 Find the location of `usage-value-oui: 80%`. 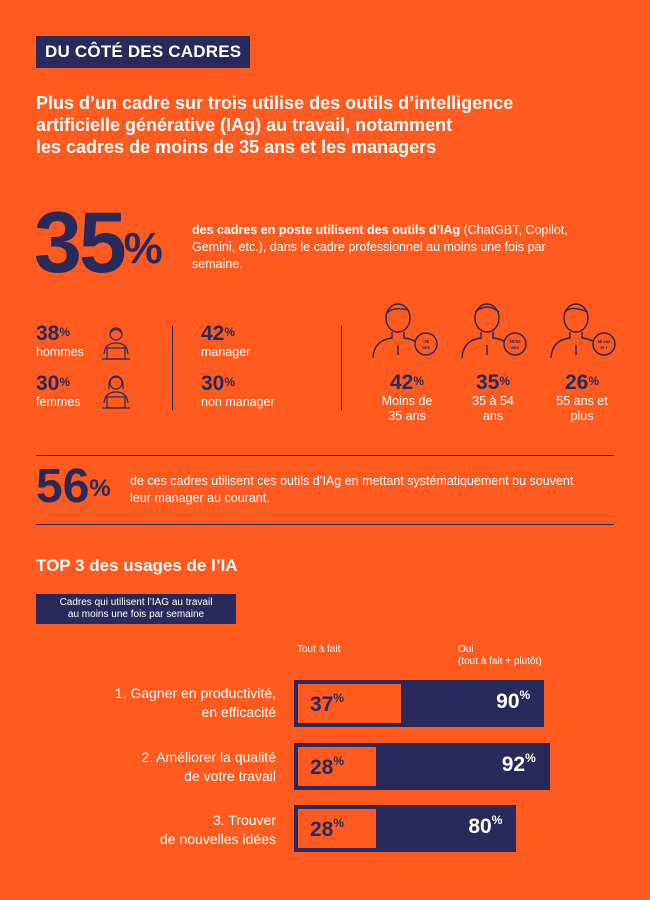

usage-value-oui: 80% is located at coordinates (485, 825).